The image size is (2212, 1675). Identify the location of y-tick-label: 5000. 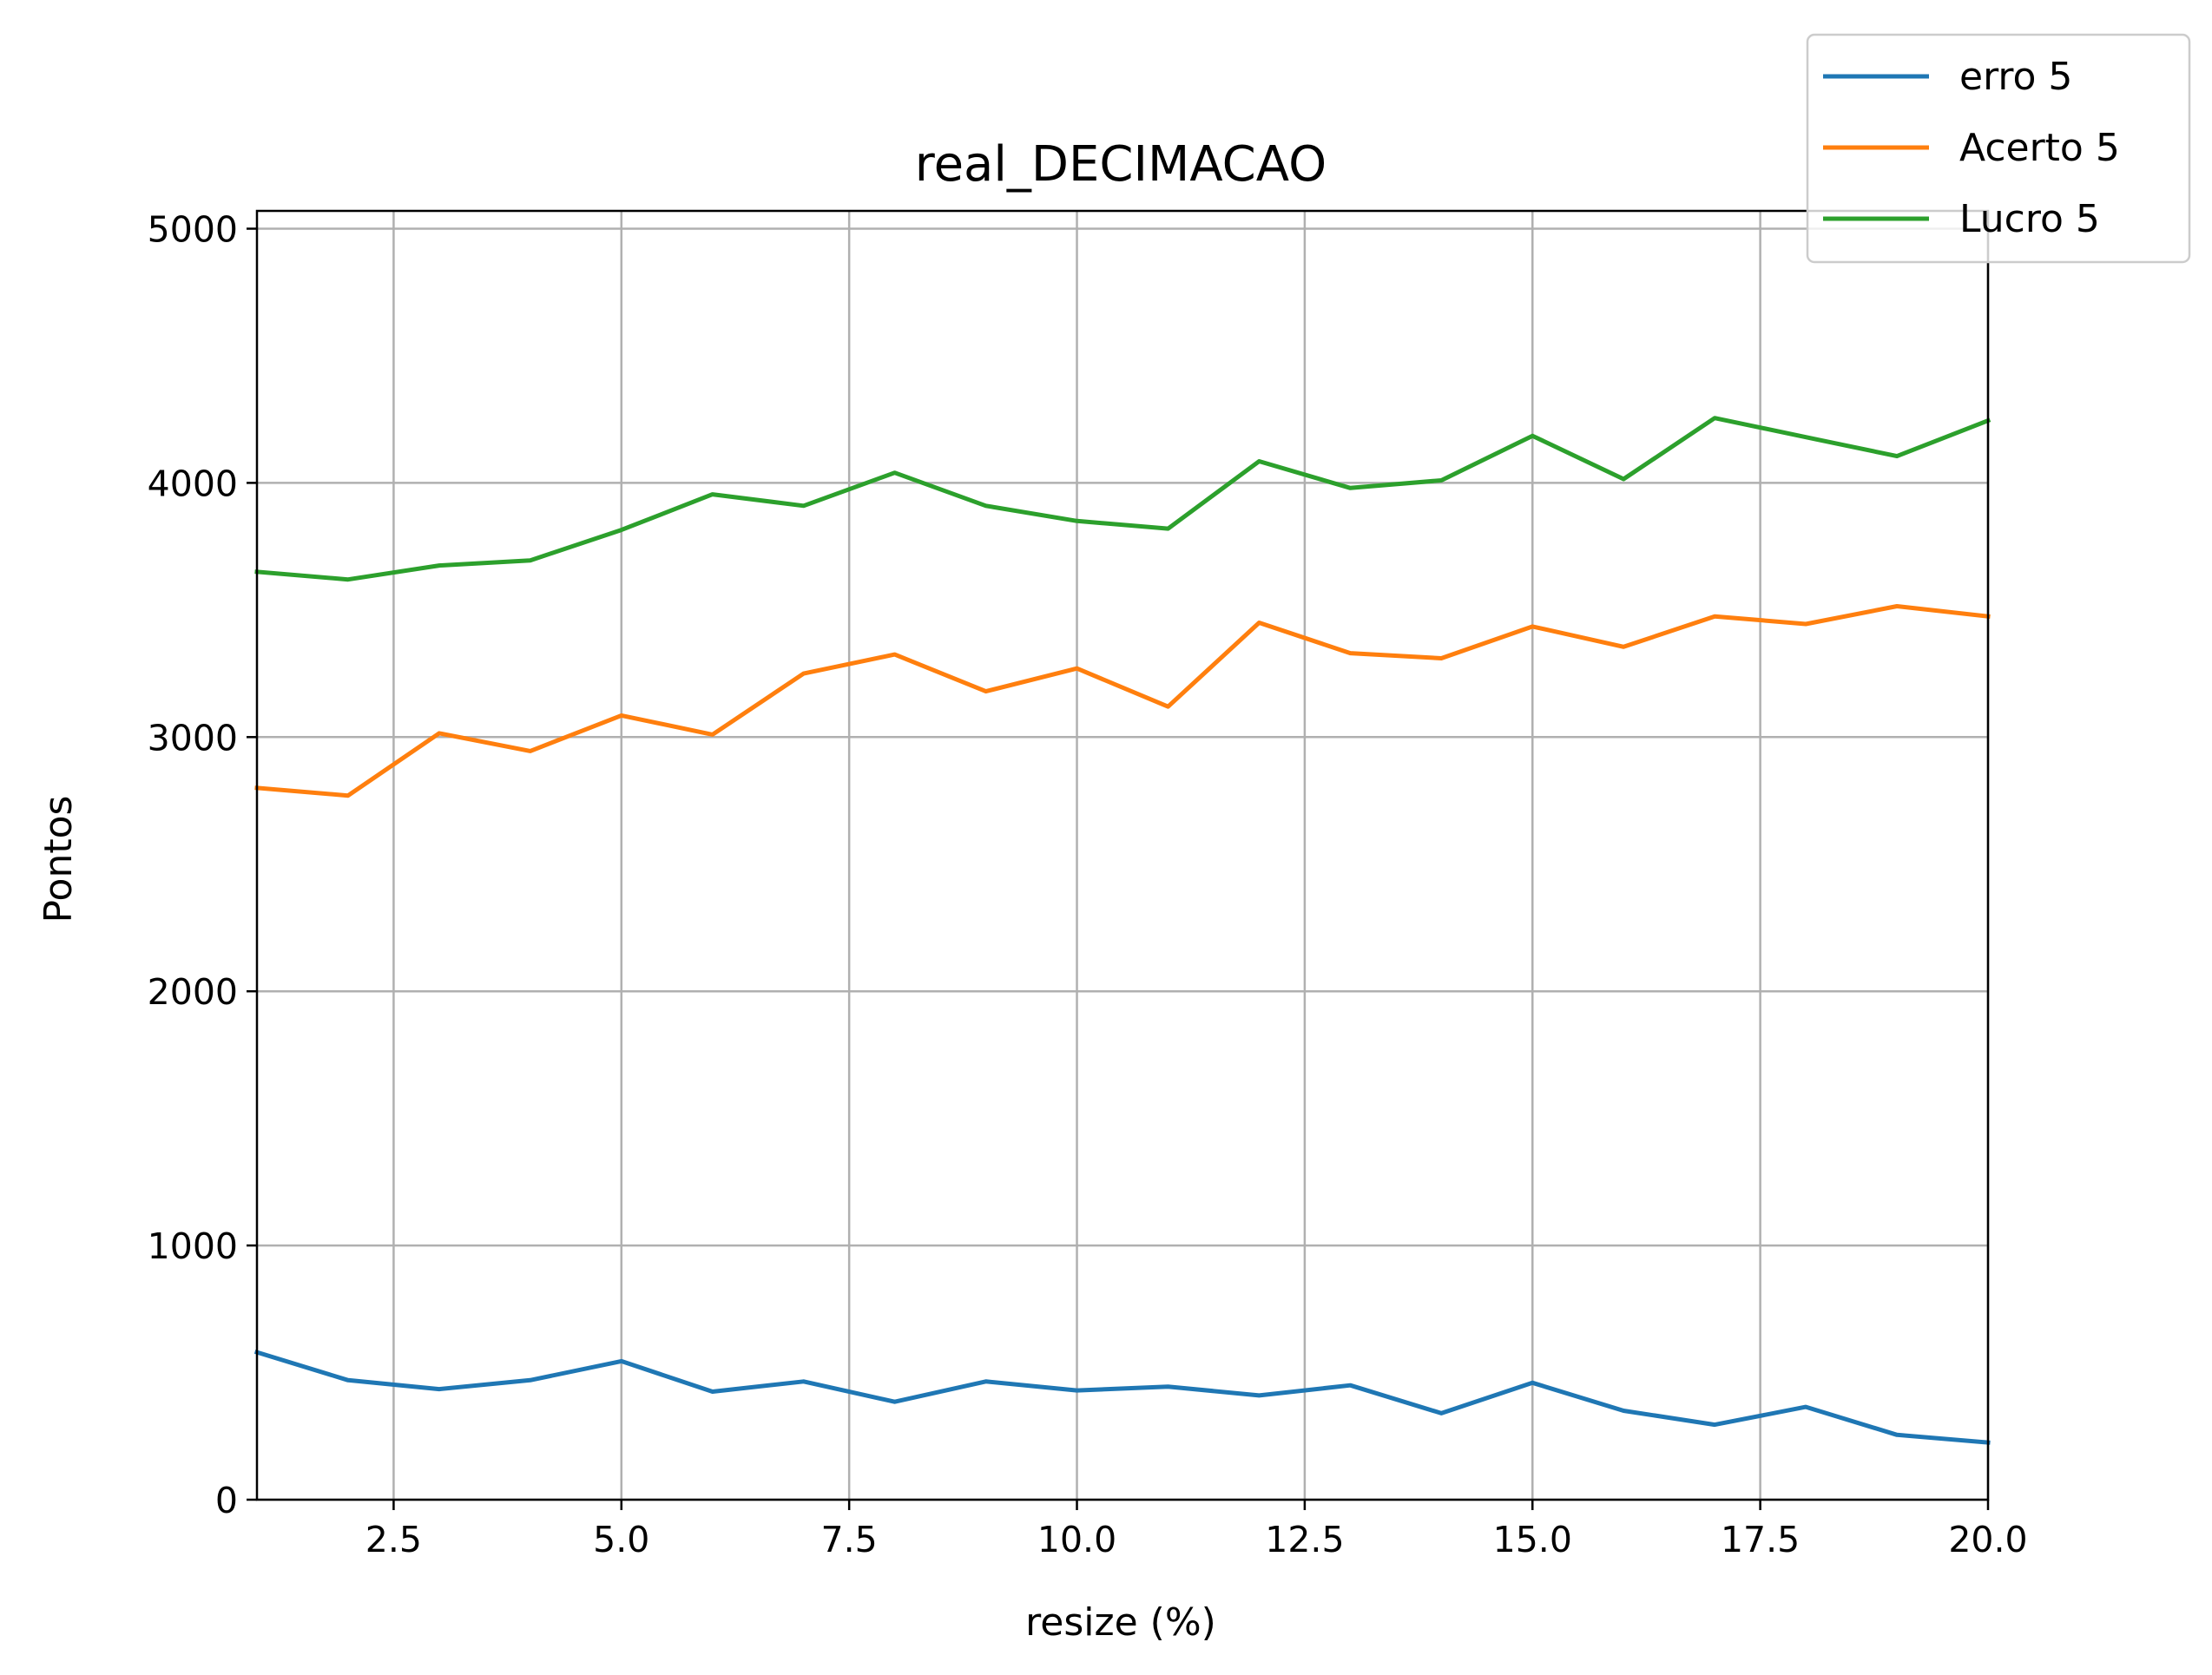
(193, 230).